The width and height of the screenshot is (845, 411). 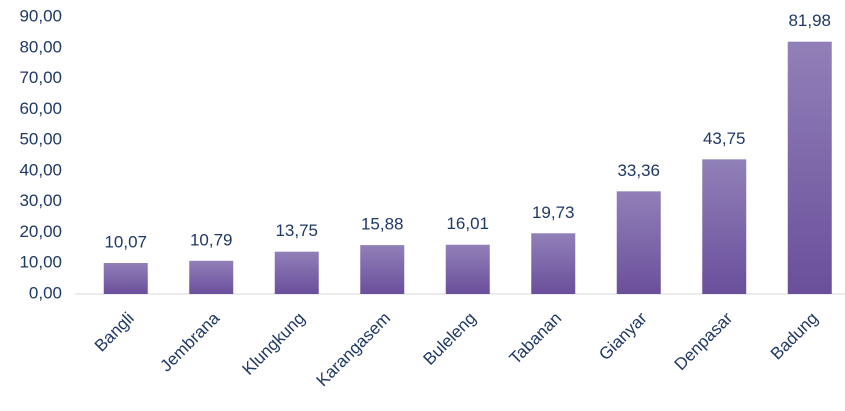 I want to click on x-tick-label: Buleleng, so click(x=450, y=339).